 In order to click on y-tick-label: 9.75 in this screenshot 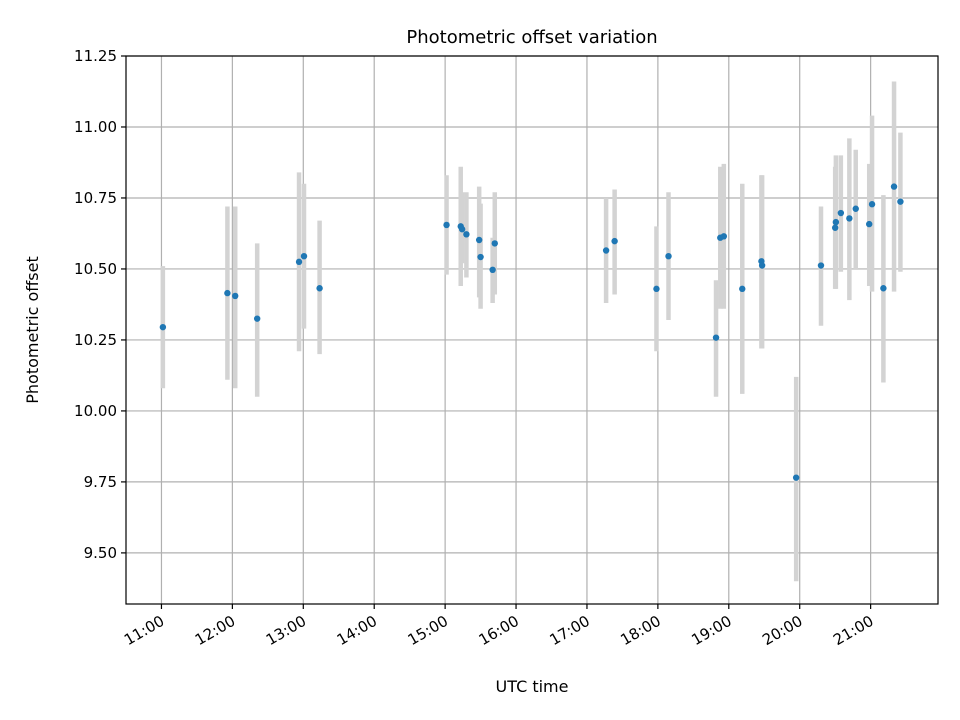, I will do `click(100, 482)`.